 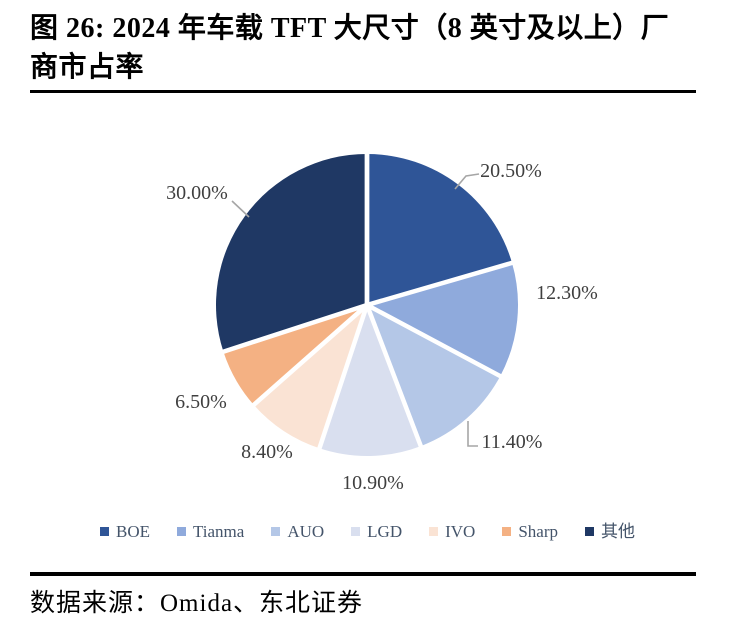 I want to click on legend-item-Tianma: Tianma, so click(x=210, y=531).